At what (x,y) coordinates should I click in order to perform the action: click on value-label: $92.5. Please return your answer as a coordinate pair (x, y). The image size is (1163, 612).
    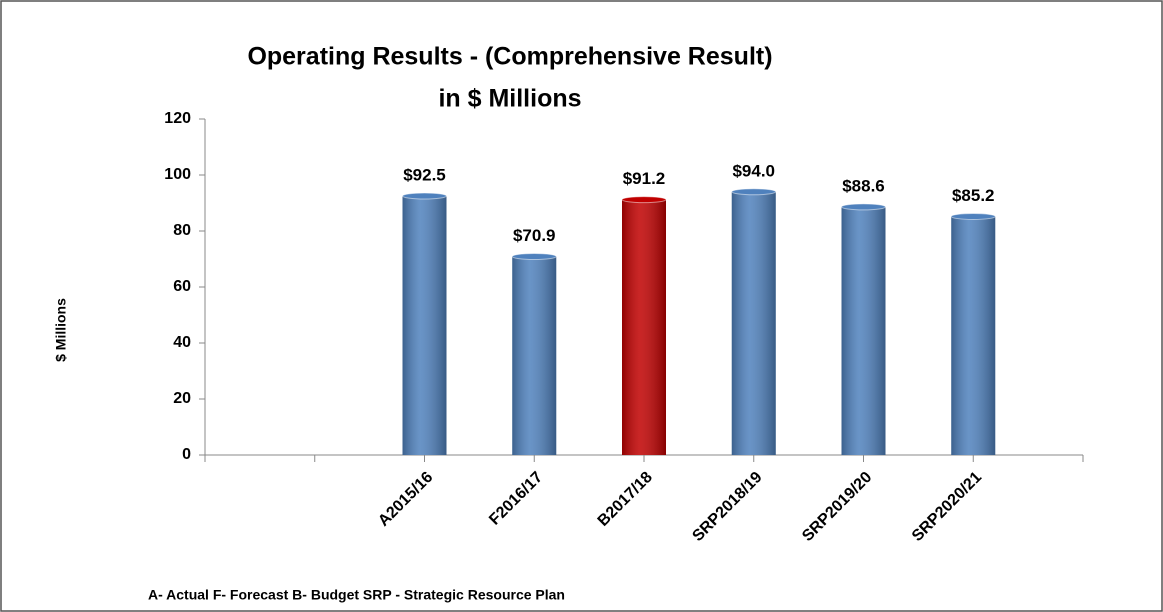
    Looking at the image, I should click on (424, 174).